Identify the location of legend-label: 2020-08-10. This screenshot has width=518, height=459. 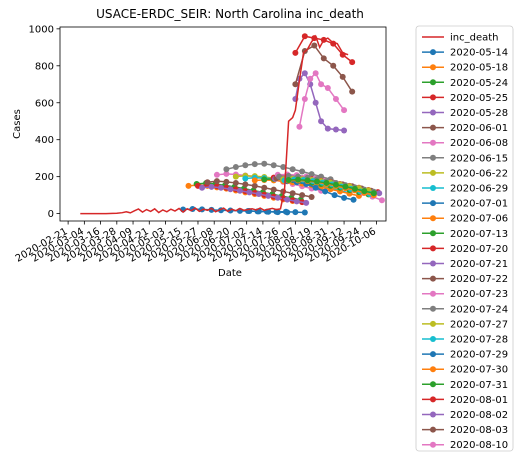
(479, 445).